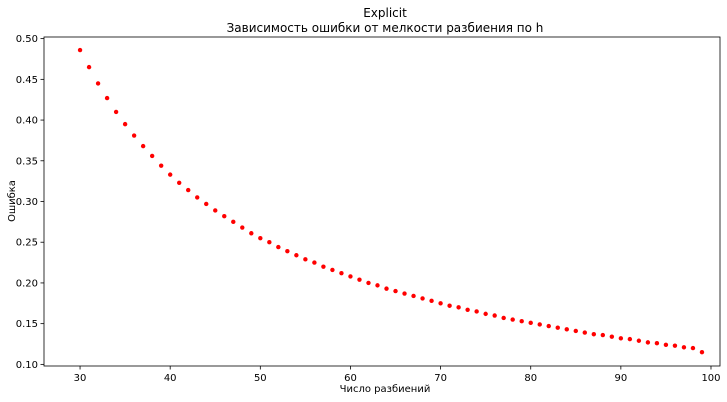 The height and width of the screenshot is (402, 727). Describe the element at coordinates (350, 378) in the screenshot. I see `x-tick-label: 60` at that location.